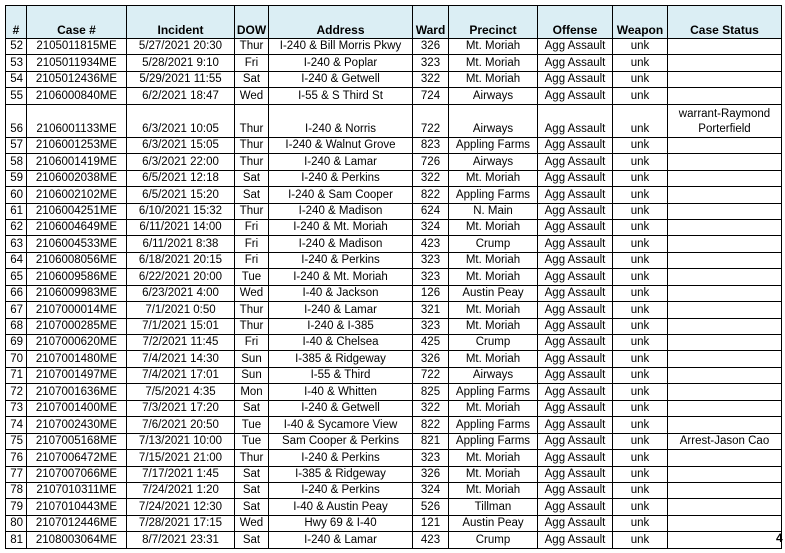 Image resolution: width=785 pixels, height=553 pixels. What do you see at coordinates (493, 211) in the screenshot?
I see `cell-precinct: N. Main` at bounding box center [493, 211].